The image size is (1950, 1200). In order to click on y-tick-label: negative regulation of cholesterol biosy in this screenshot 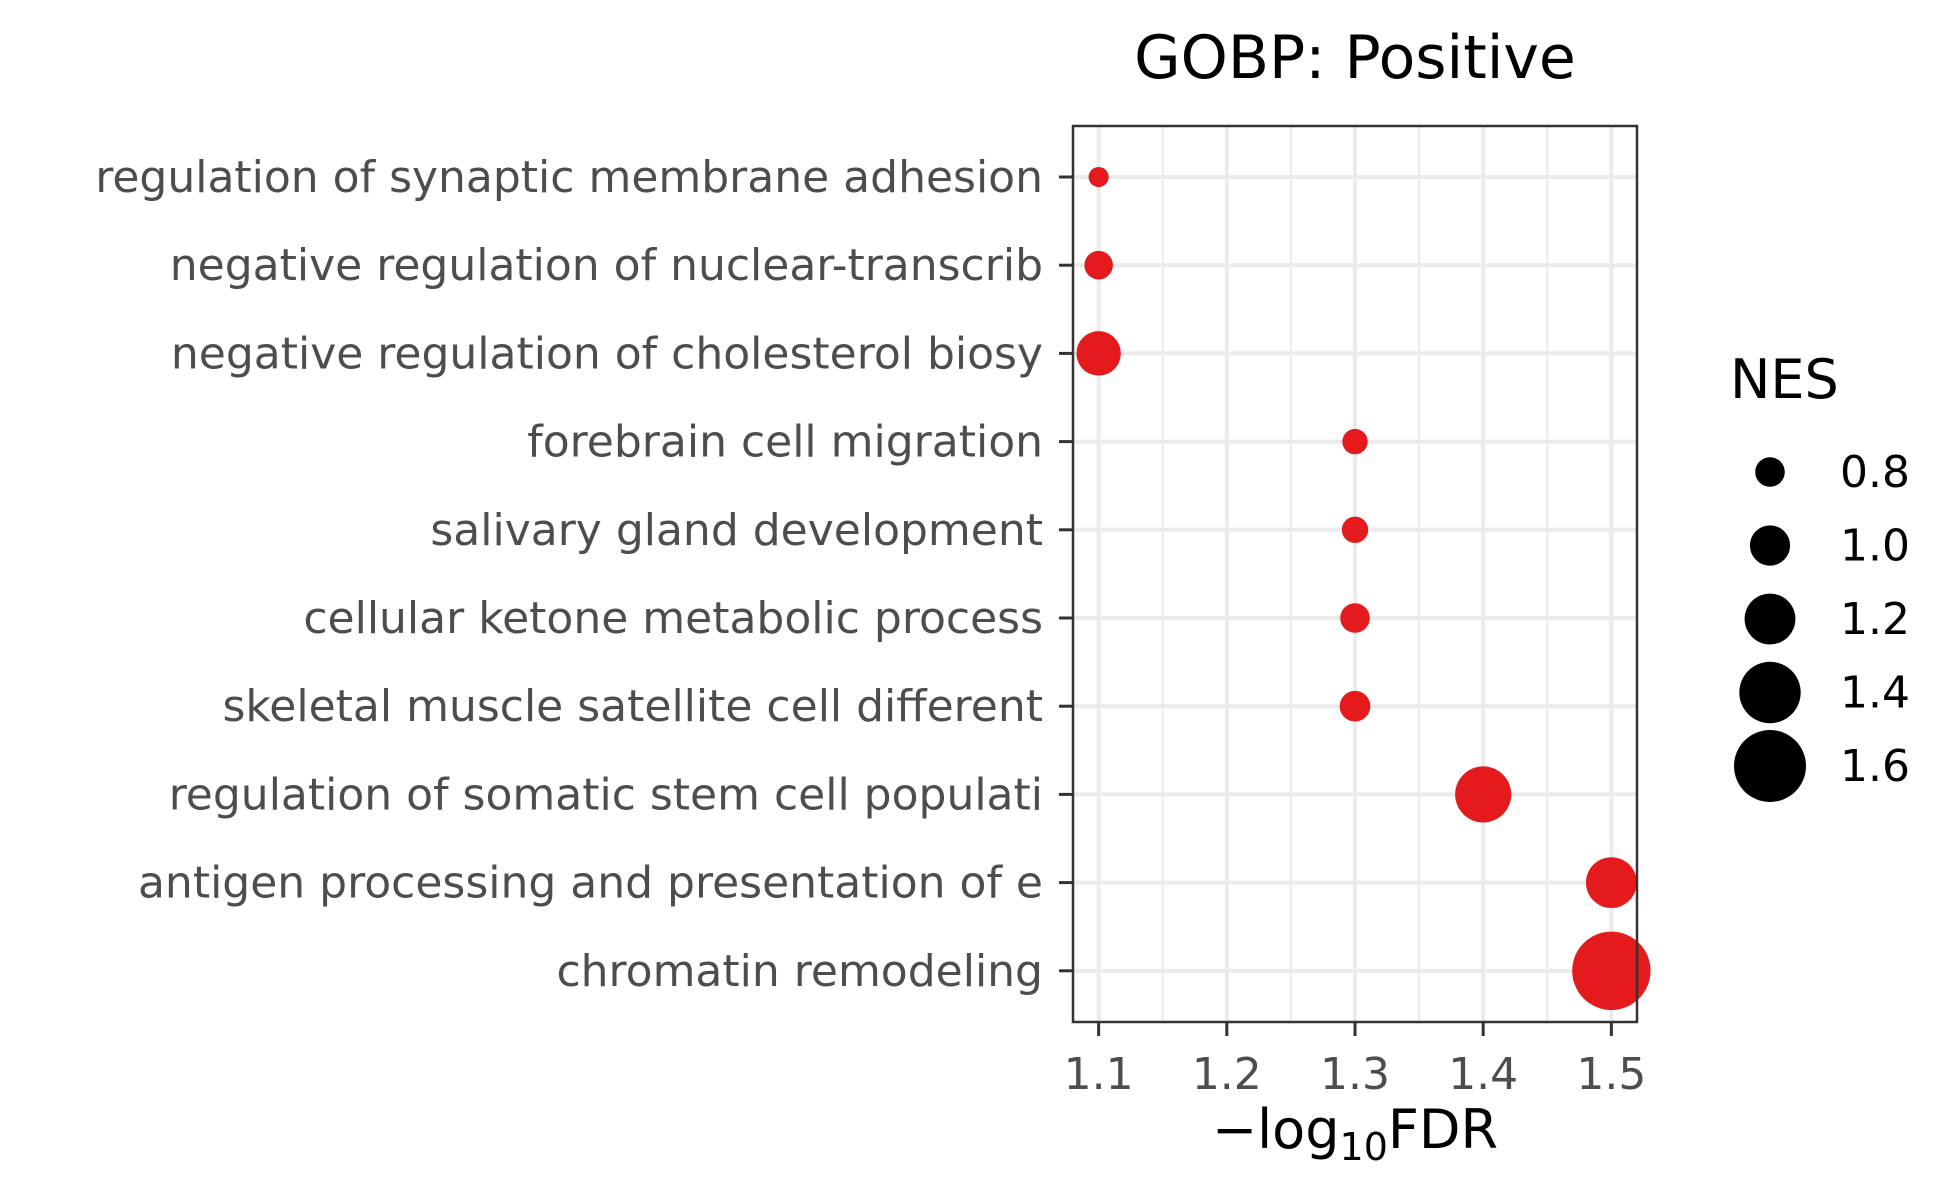, I will do `click(607, 353)`.